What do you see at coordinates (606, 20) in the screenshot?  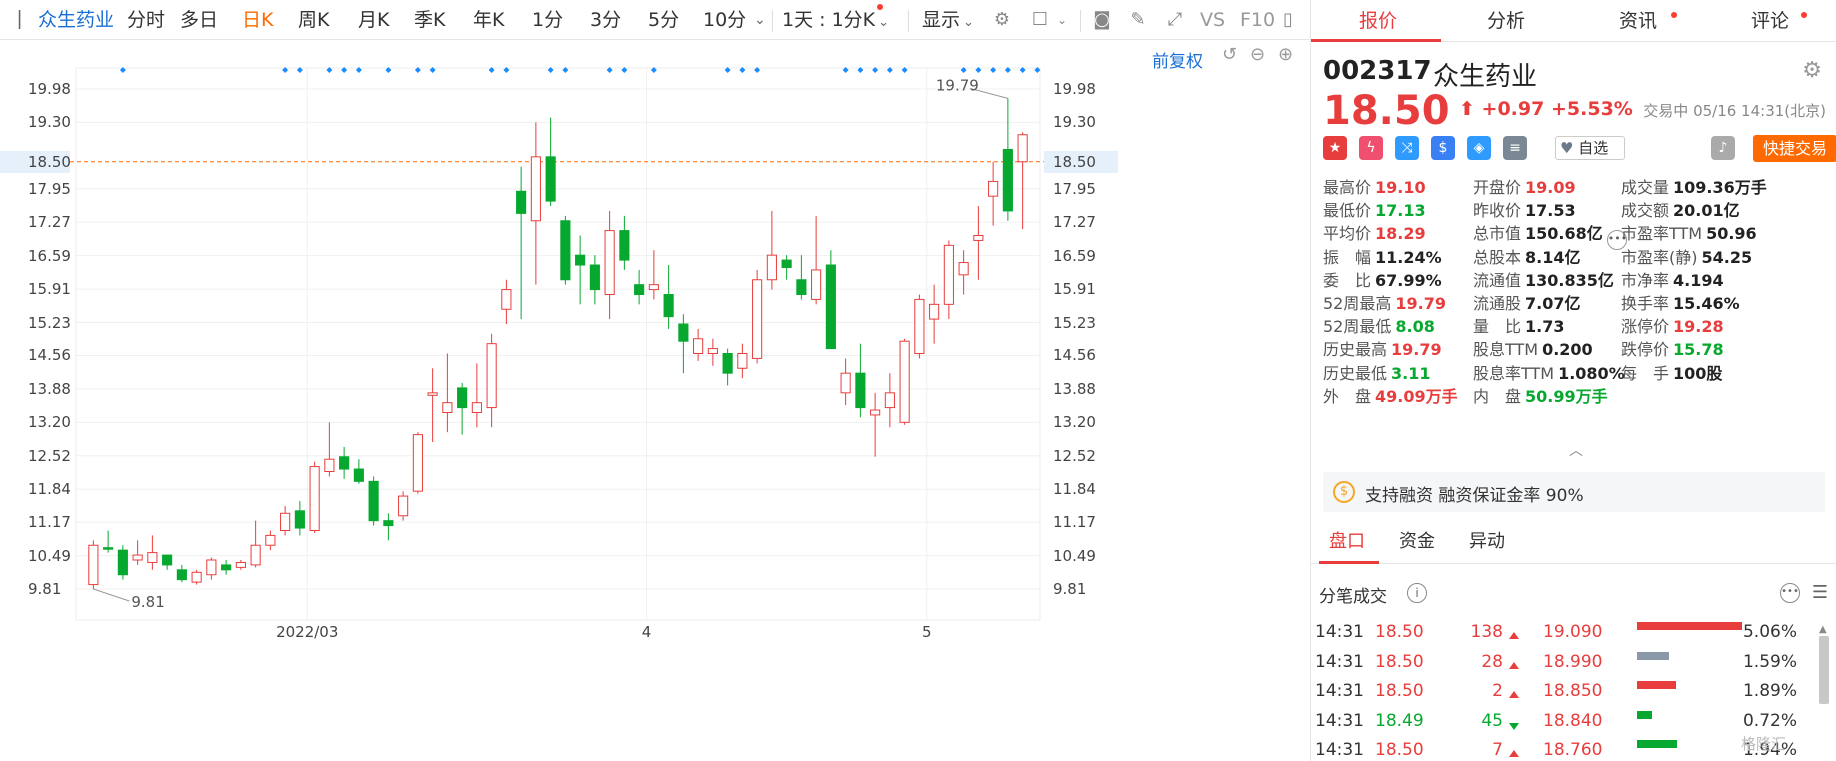 I see `period-tab-3min: 3分` at bounding box center [606, 20].